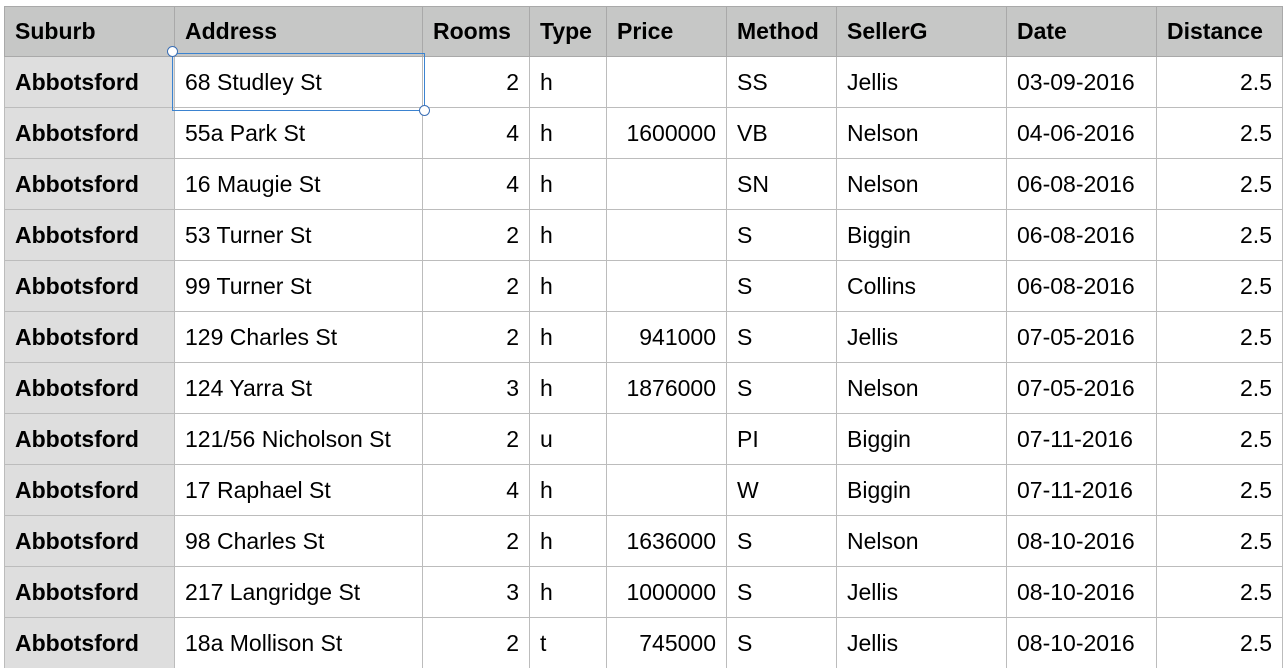 This screenshot has height=668, width=1284. What do you see at coordinates (666, 133) in the screenshot?
I see `cell-price: 1600000` at bounding box center [666, 133].